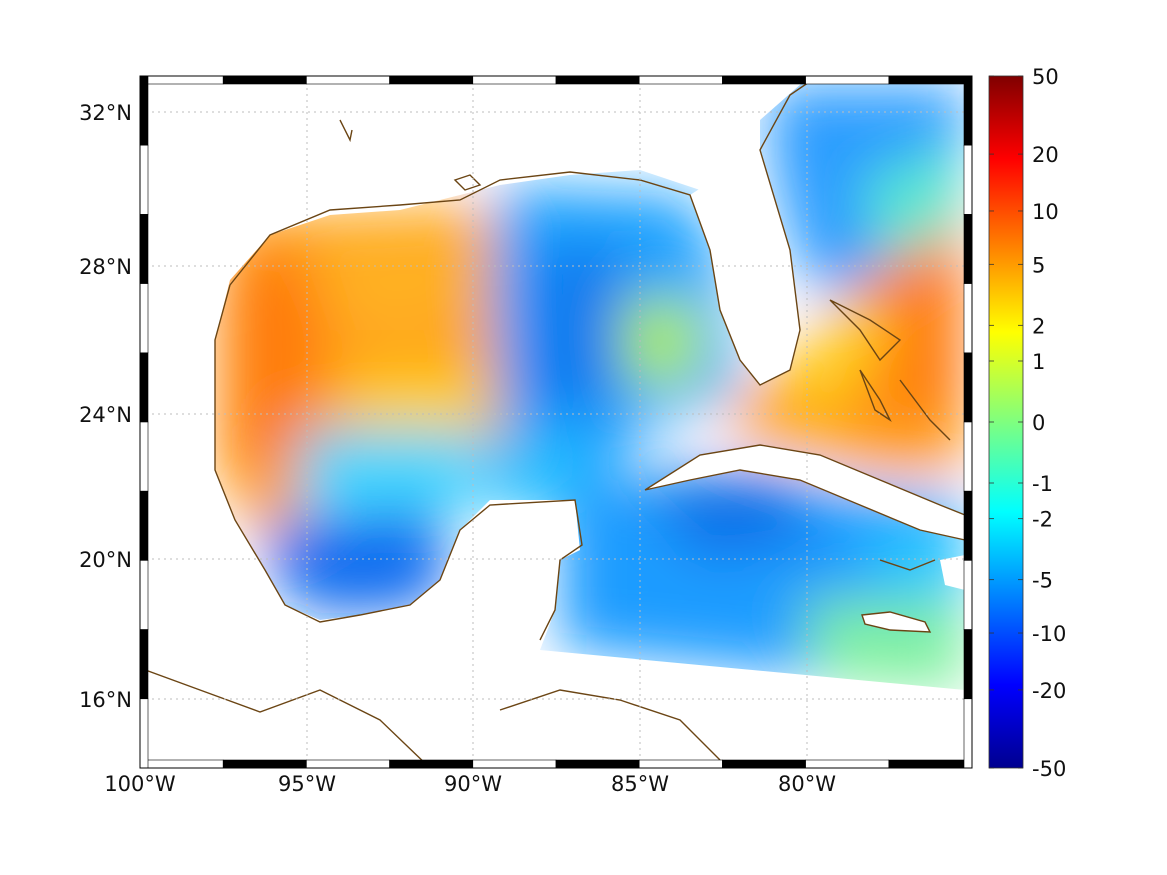  I want to click on lon-tick-label: 95°W, so click(307, 784).